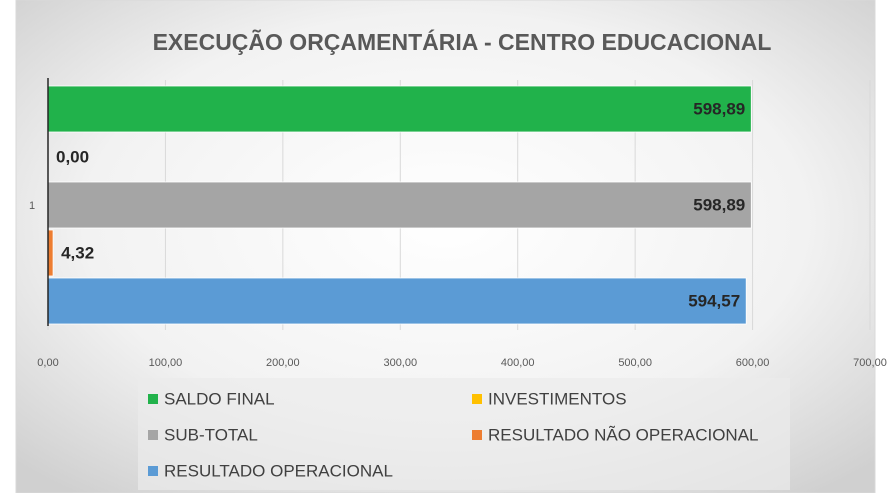  What do you see at coordinates (47, 363) in the screenshot?
I see `x-tick-label: 0,00` at bounding box center [47, 363].